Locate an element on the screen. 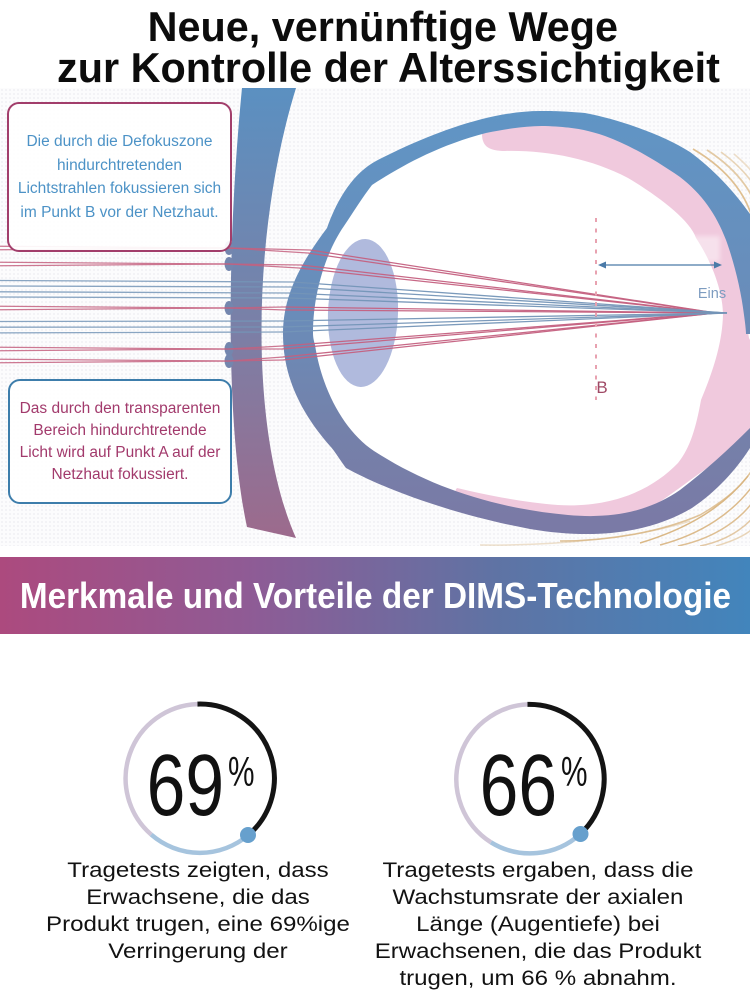 This screenshot has height=1000, width=750. svg-text: B is located at coordinates (601, 387).